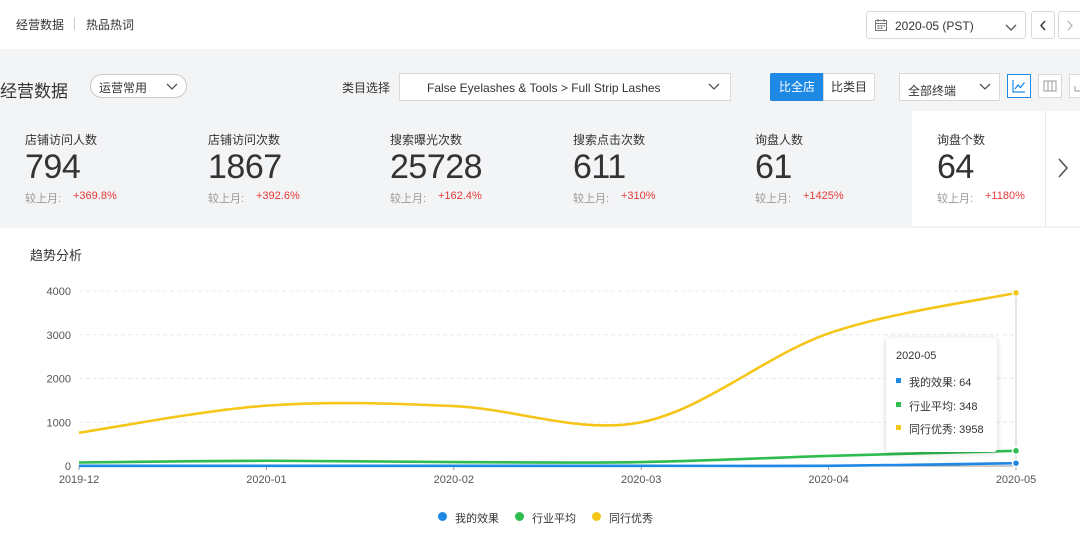 The width and height of the screenshot is (1080, 538). I want to click on kpi-label: 搜索点击次数, so click(609, 140).